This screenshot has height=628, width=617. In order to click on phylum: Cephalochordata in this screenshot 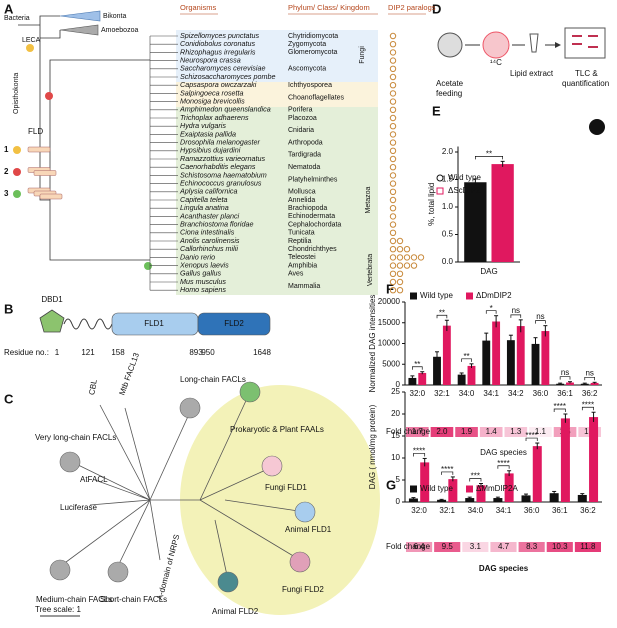, I will do `click(314, 224)`.